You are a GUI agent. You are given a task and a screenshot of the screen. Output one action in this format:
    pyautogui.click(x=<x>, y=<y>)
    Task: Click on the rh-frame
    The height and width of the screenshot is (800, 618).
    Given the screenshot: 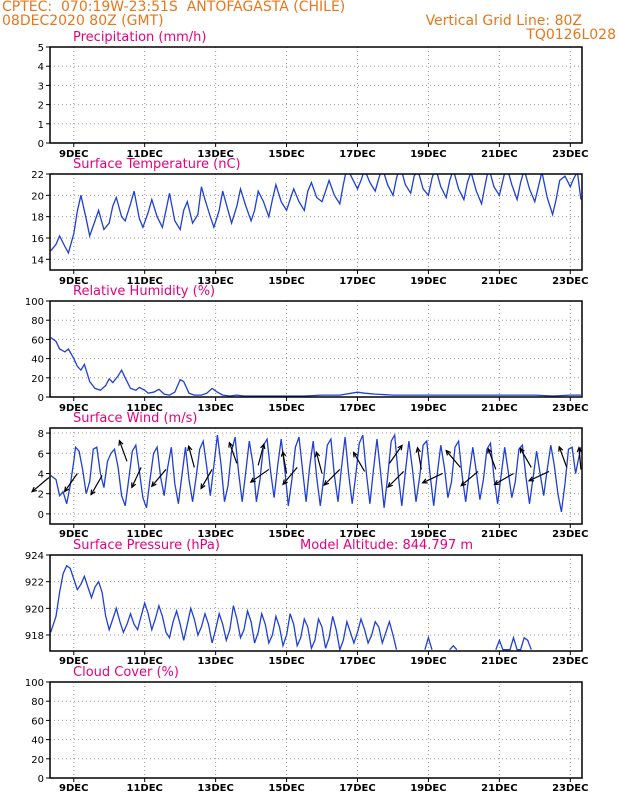 What is the action you would take?
    pyautogui.click(x=316, y=349)
    